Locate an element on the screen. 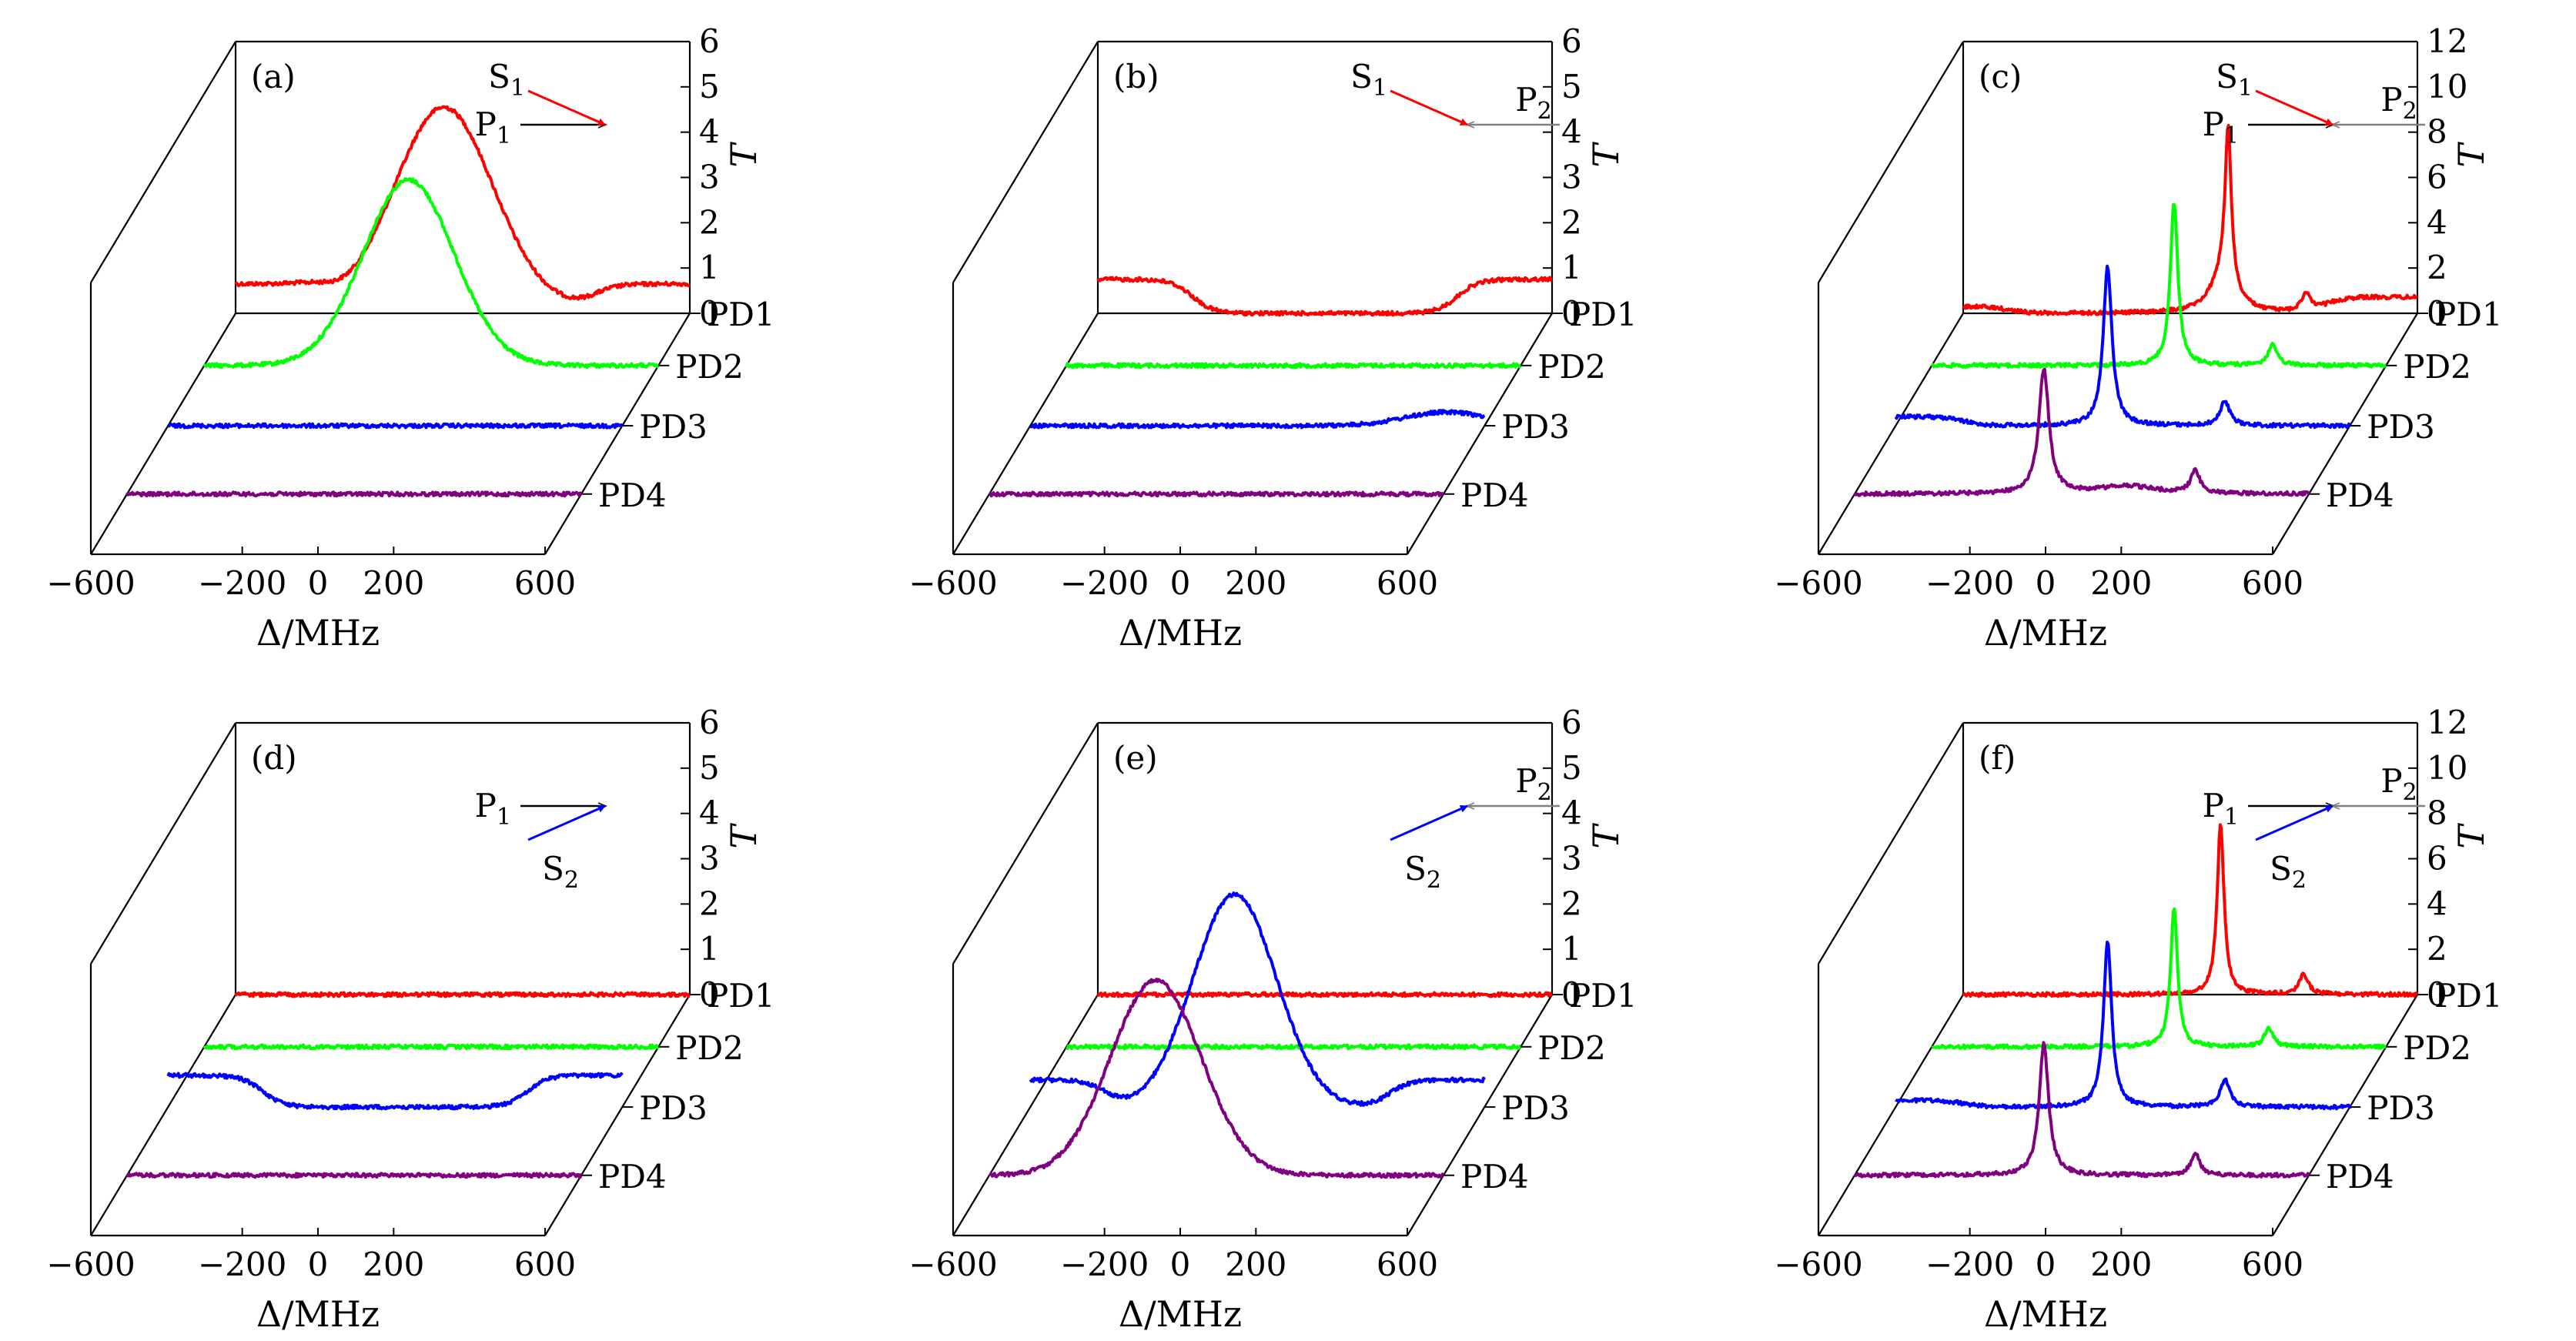 The width and height of the screenshot is (2576, 1341). beam-label: S1 is located at coordinates (507, 80).